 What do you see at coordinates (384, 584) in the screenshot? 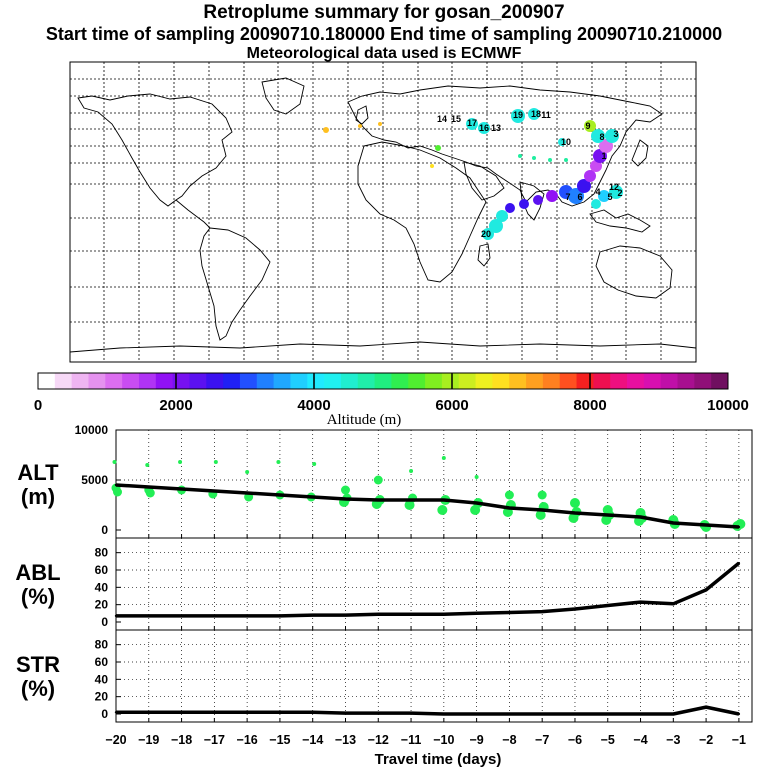
I see `panel-abl: 80 60 40 20 0 ABL(%)` at bounding box center [384, 584].